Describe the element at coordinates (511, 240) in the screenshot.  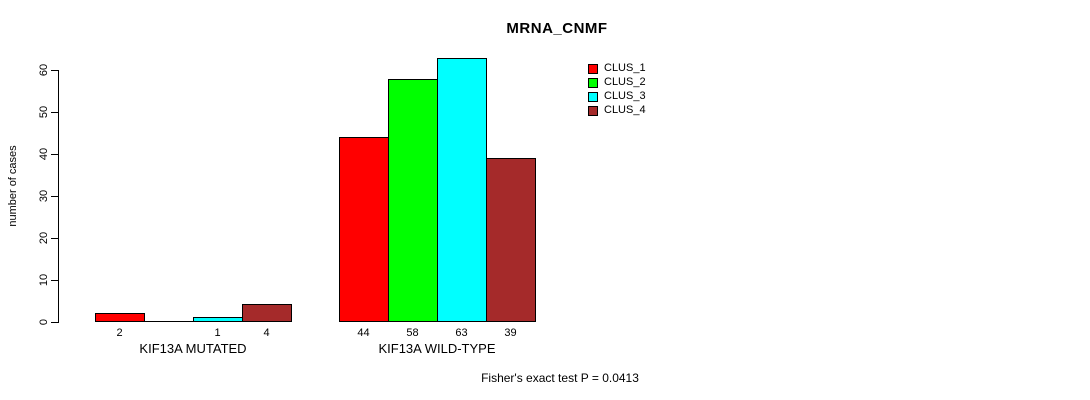
I see `bar-clus_4-kif13a-wild-type` at that location.